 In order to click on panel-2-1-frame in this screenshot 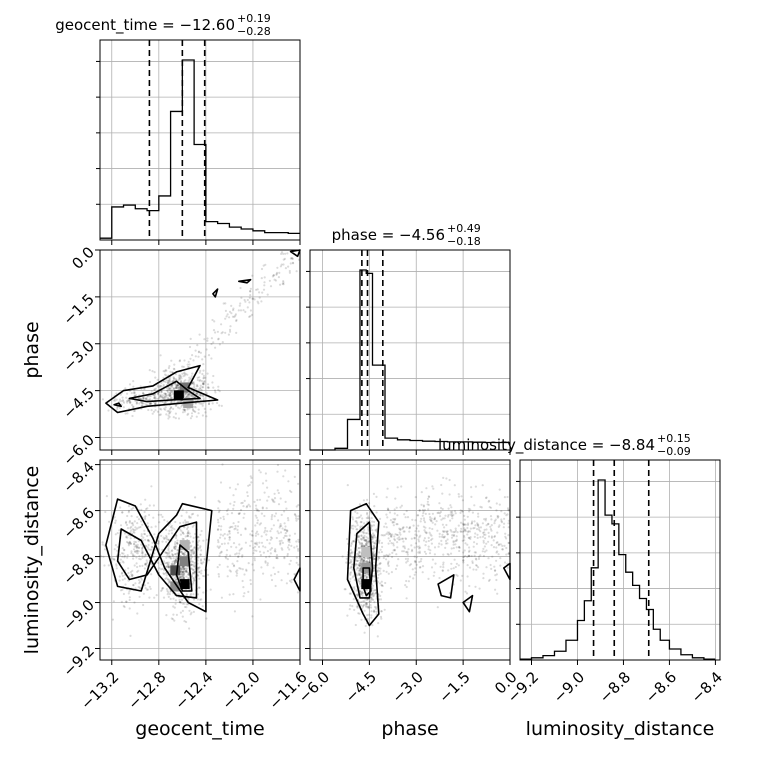, I will do `click(410, 560)`.